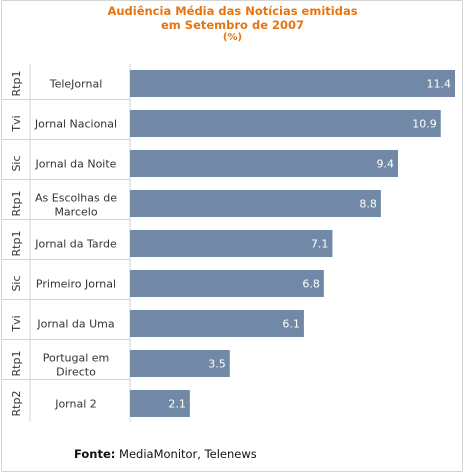 The width and height of the screenshot is (465, 474). What do you see at coordinates (76, 205) in the screenshot?
I see `category-label: As Escolhas de Marcelo` at bounding box center [76, 205].